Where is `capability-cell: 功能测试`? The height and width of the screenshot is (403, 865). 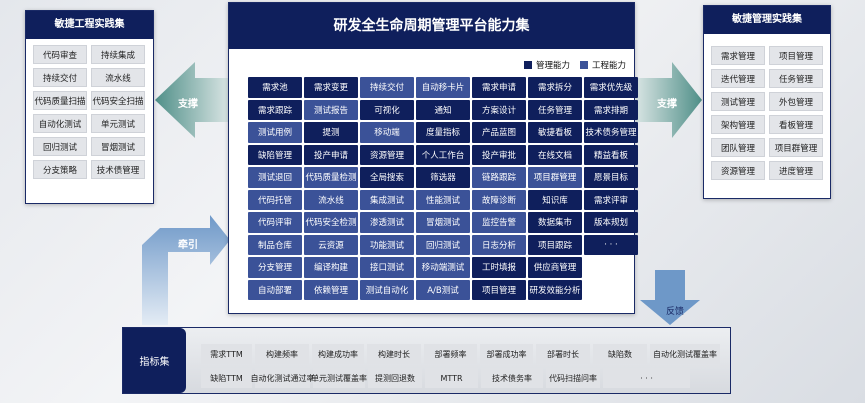 capability-cell: 功能测试 is located at coordinates (387, 244).